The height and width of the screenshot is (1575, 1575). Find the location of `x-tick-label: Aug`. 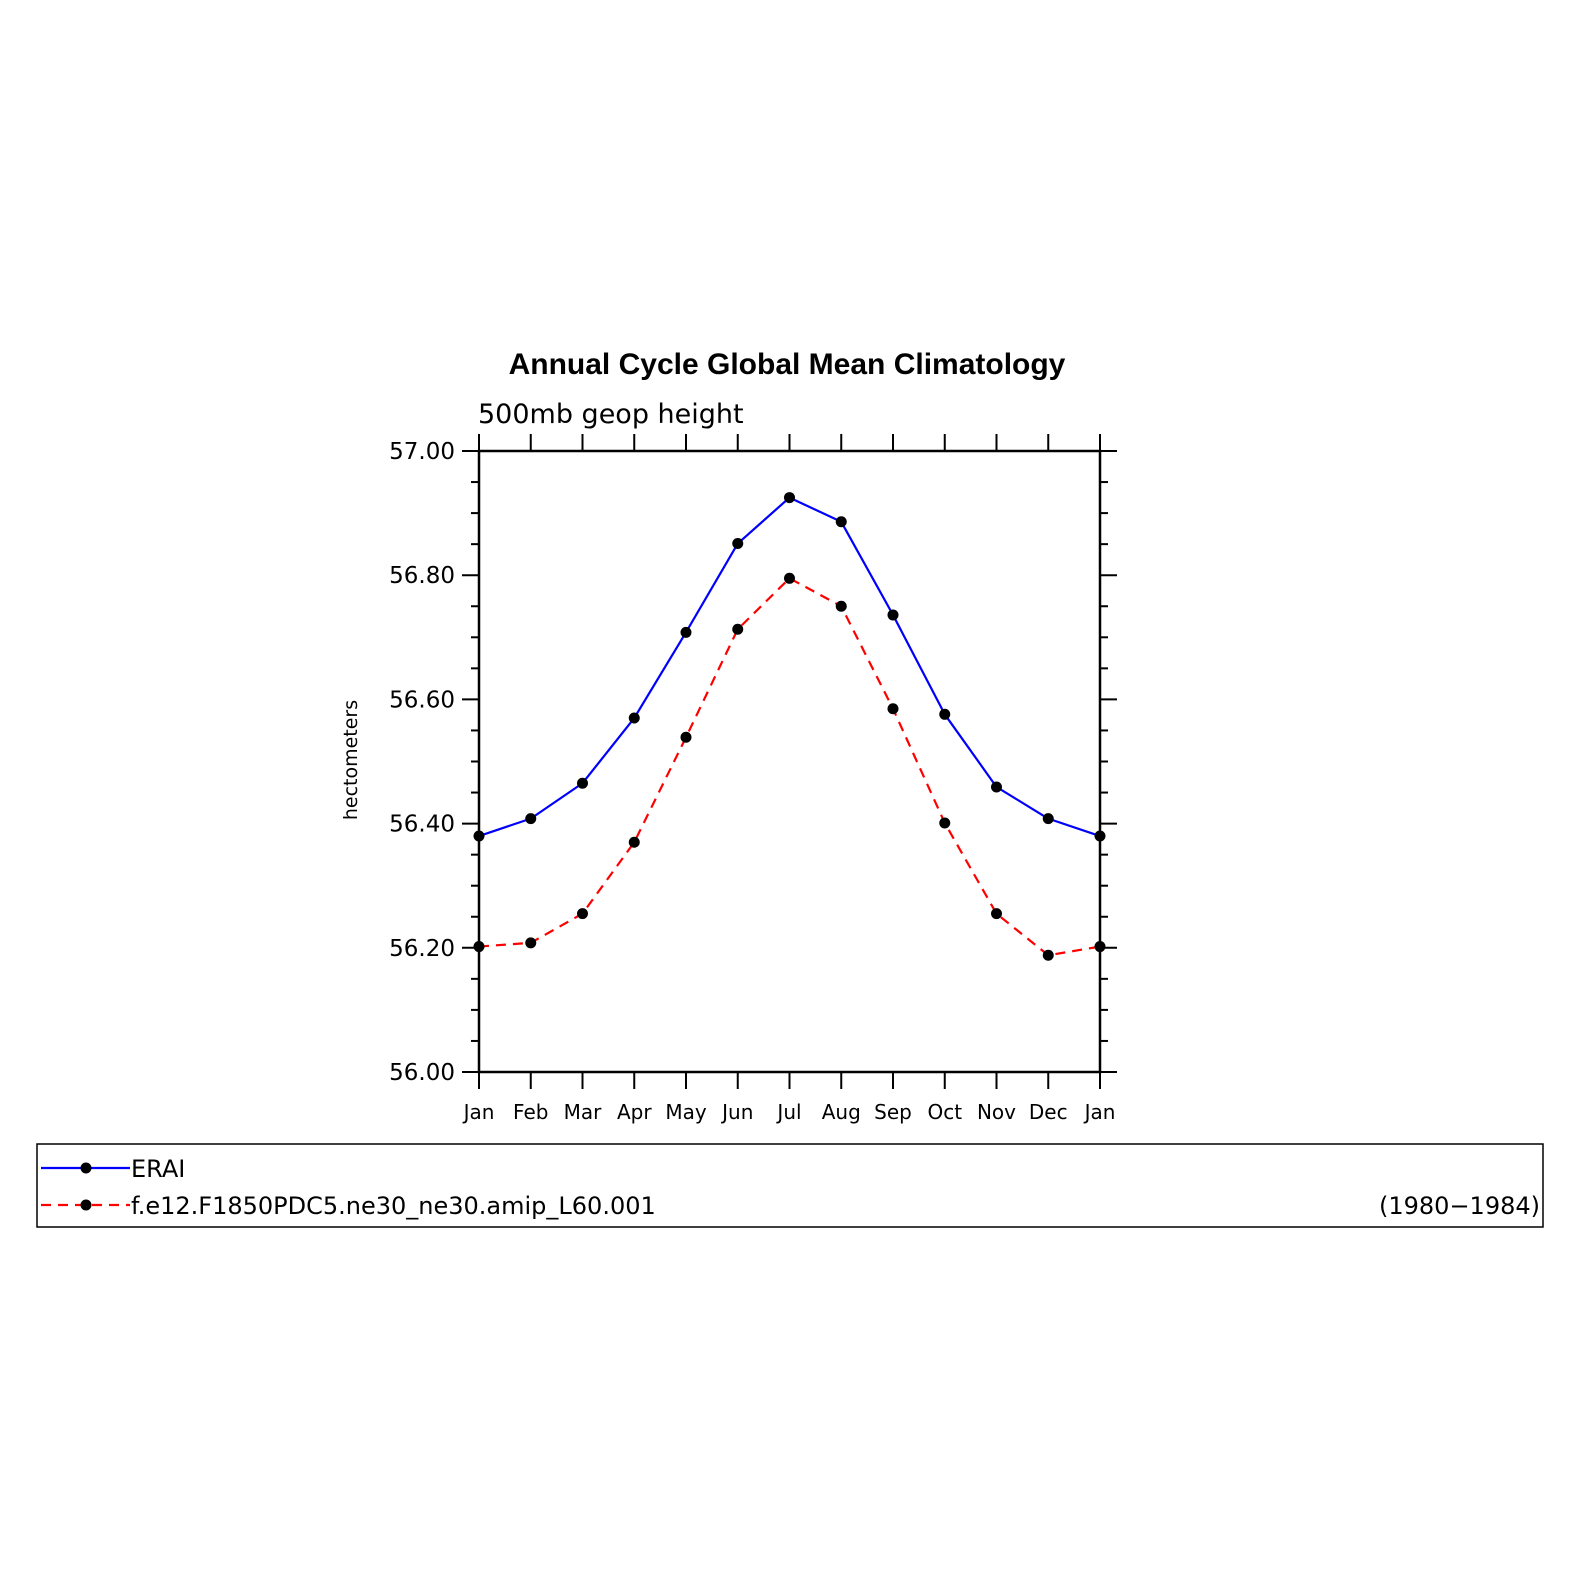

x-tick-label: Aug is located at coordinates (841, 1112).